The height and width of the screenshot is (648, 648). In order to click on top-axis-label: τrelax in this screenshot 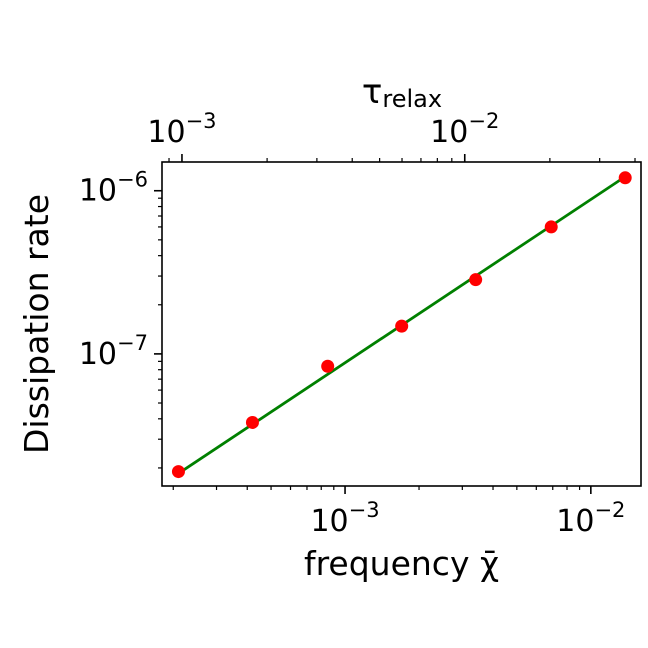, I will do `click(402, 92)`.